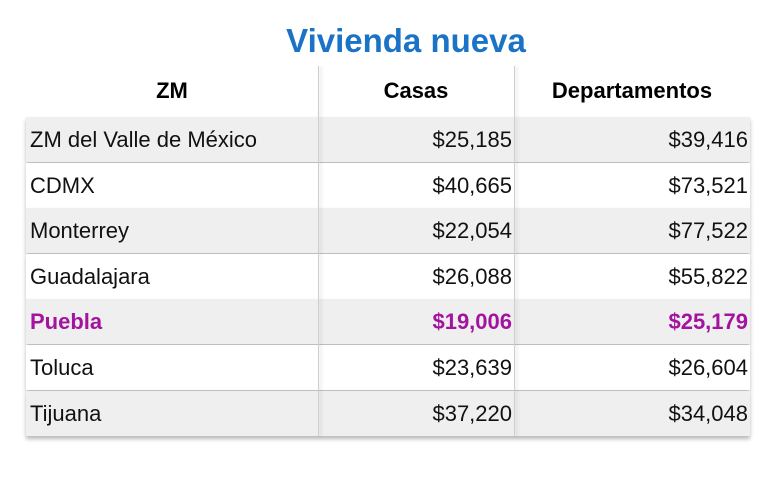 The width and height of the screenshot is (766, 486). I want to click on table-cell: CDMX, so click(62, 185).